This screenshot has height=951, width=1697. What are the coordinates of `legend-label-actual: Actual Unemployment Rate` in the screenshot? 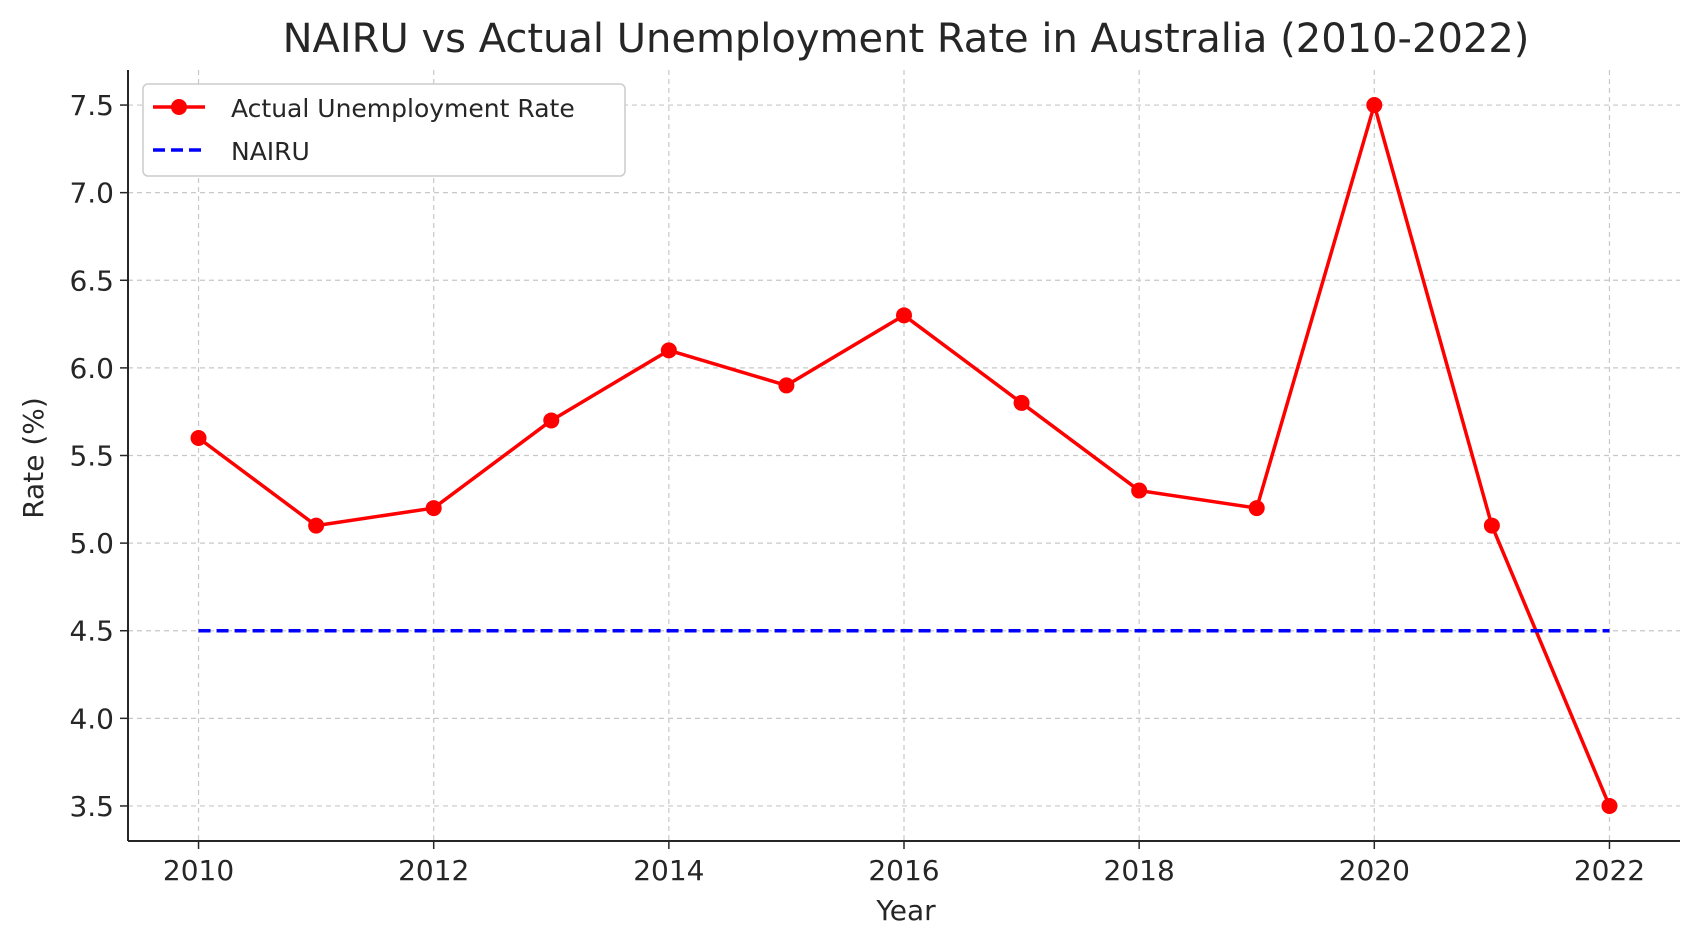 It's located at (403, 108).